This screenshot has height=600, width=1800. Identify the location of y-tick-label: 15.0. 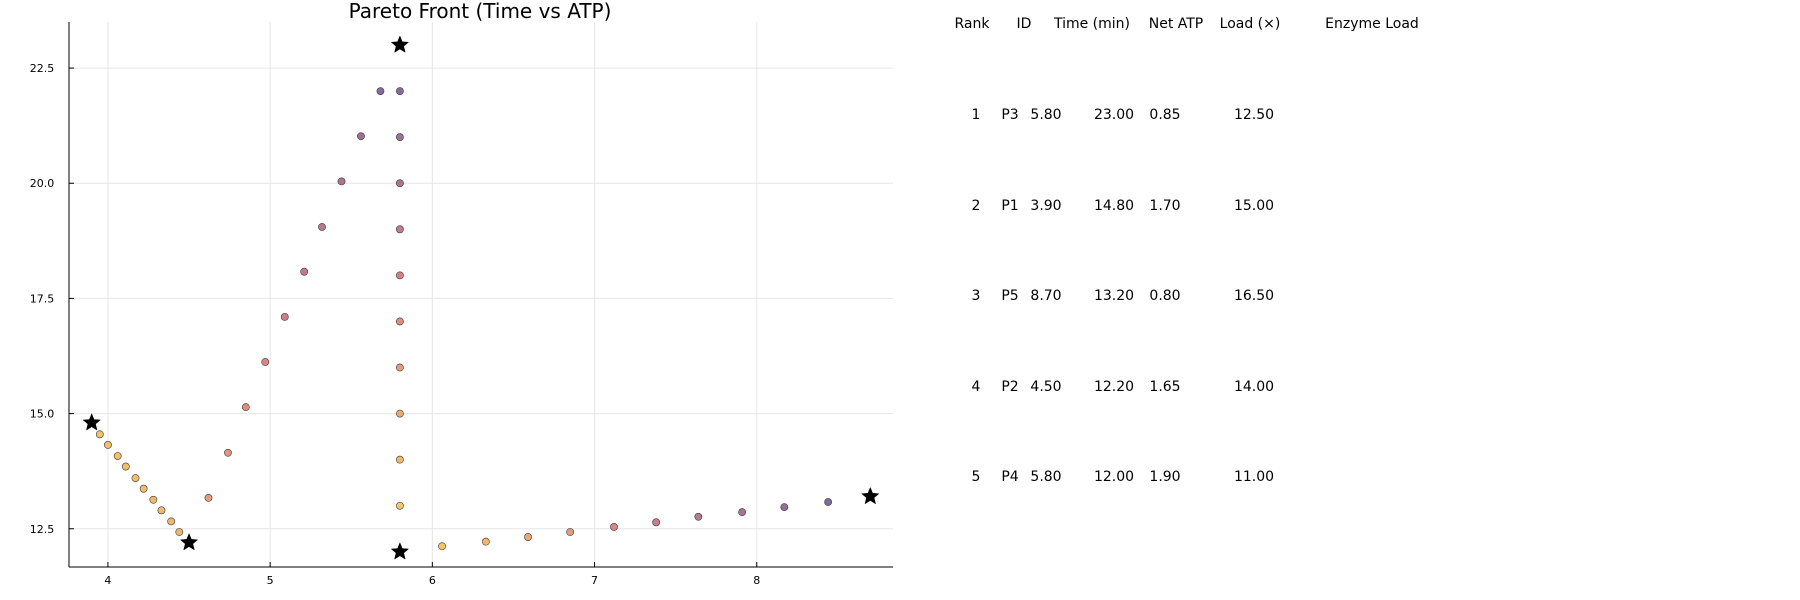
(42, 414).